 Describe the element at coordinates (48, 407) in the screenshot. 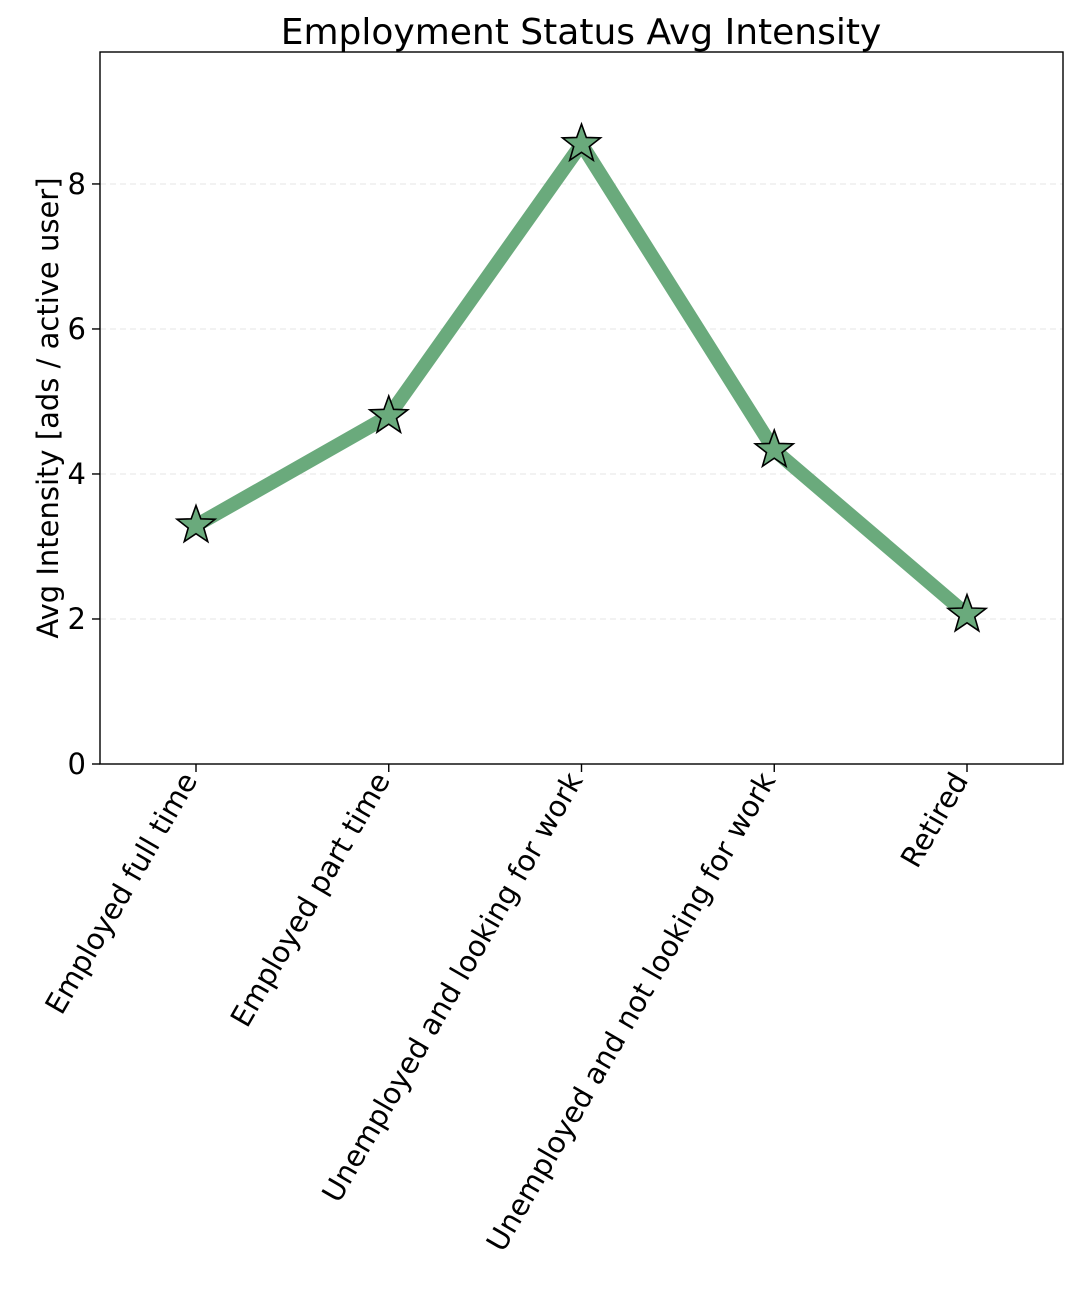

I see `y-axis-label: Avg Intensity [ads / active user]` at that location.